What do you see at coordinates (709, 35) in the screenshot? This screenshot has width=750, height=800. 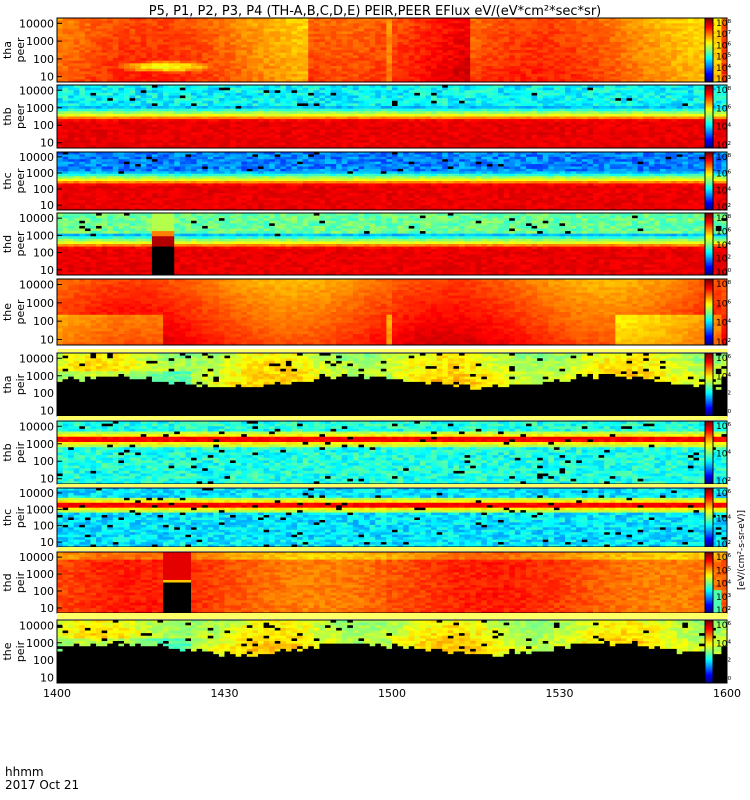 I see `colorbar-segment` at bounding box center [709, 35].